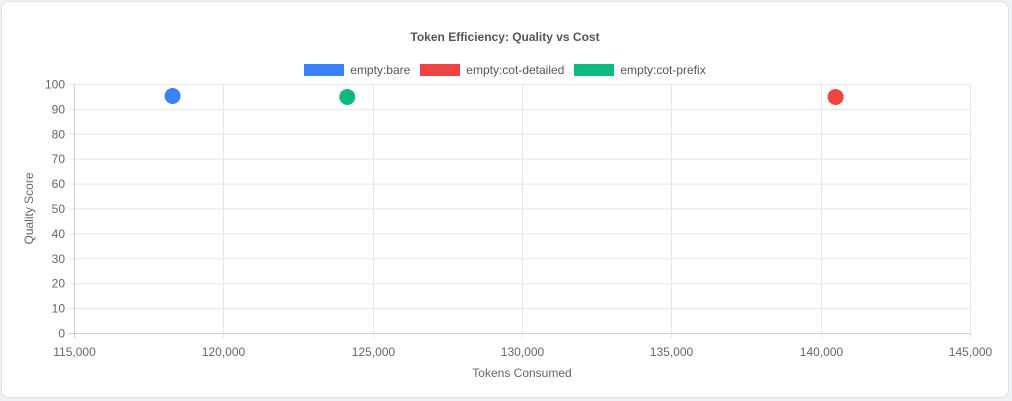  Describe the element at coordinates (374, 352) in the screenshot. I see `x-tick-label: 125,000` at that location.